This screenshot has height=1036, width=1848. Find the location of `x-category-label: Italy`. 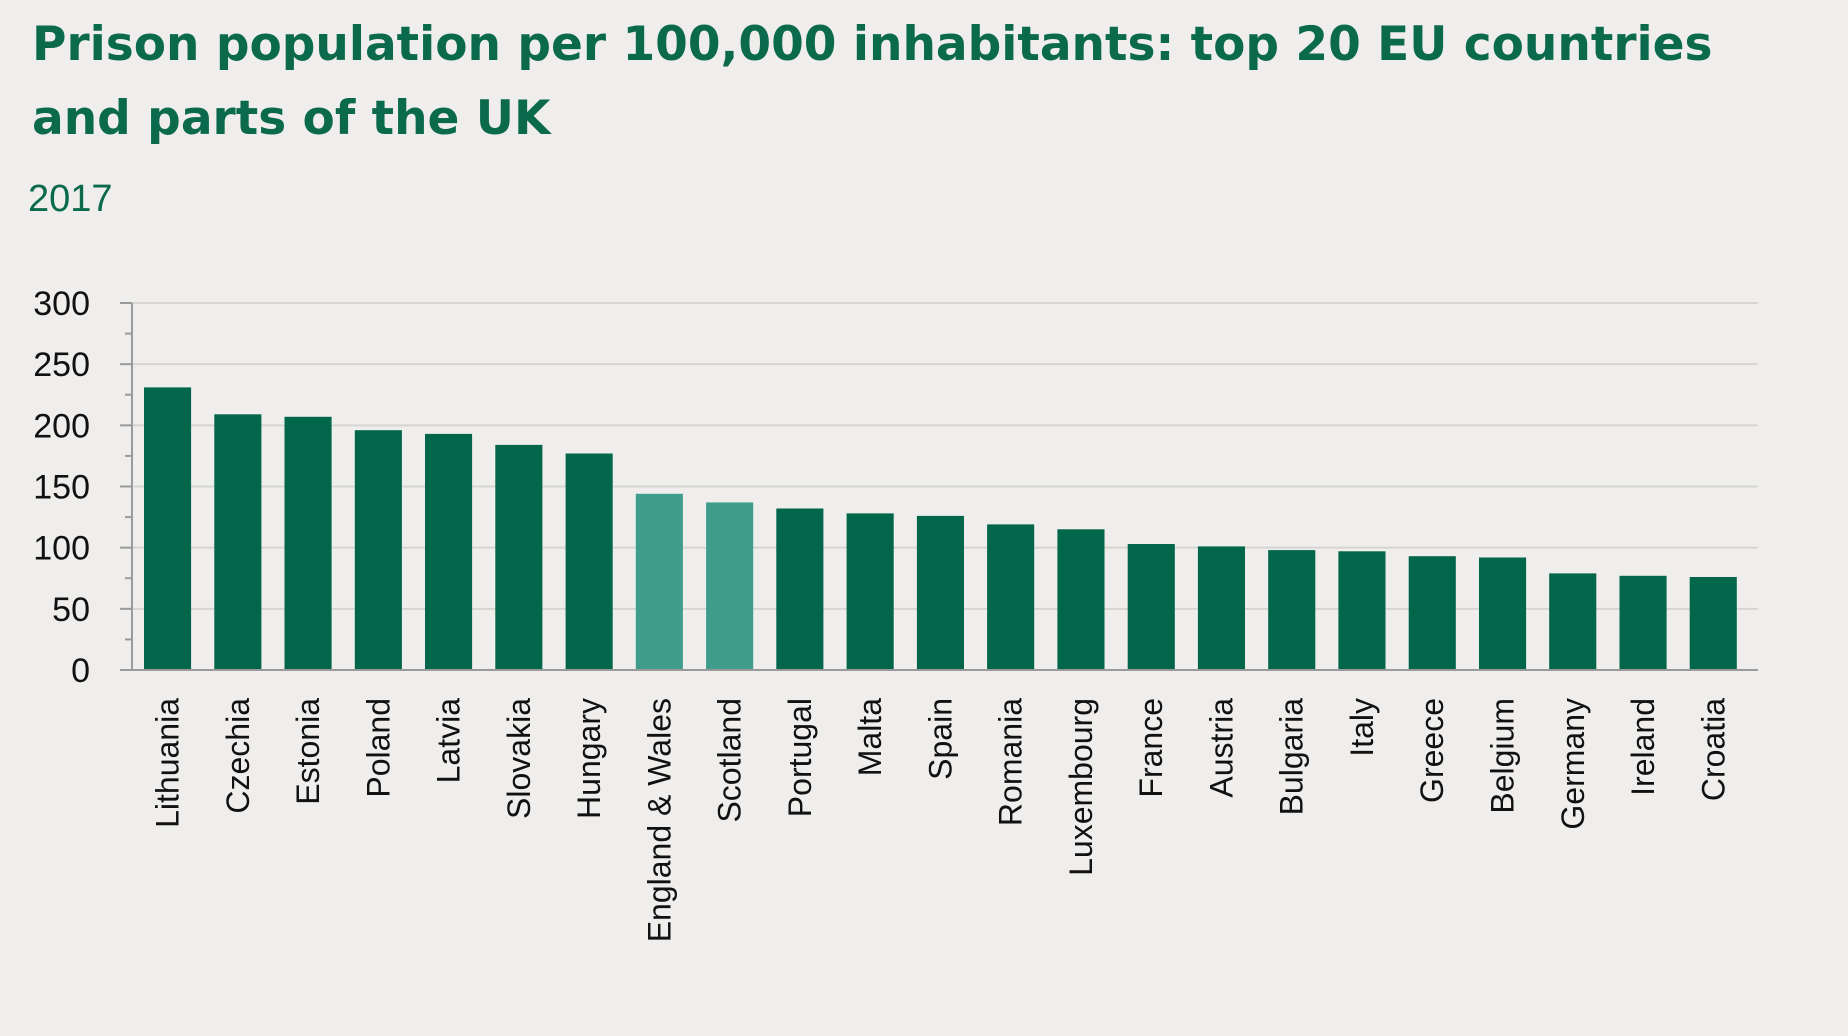

x-category-label: Italy is located at coordinates (1362, 727).